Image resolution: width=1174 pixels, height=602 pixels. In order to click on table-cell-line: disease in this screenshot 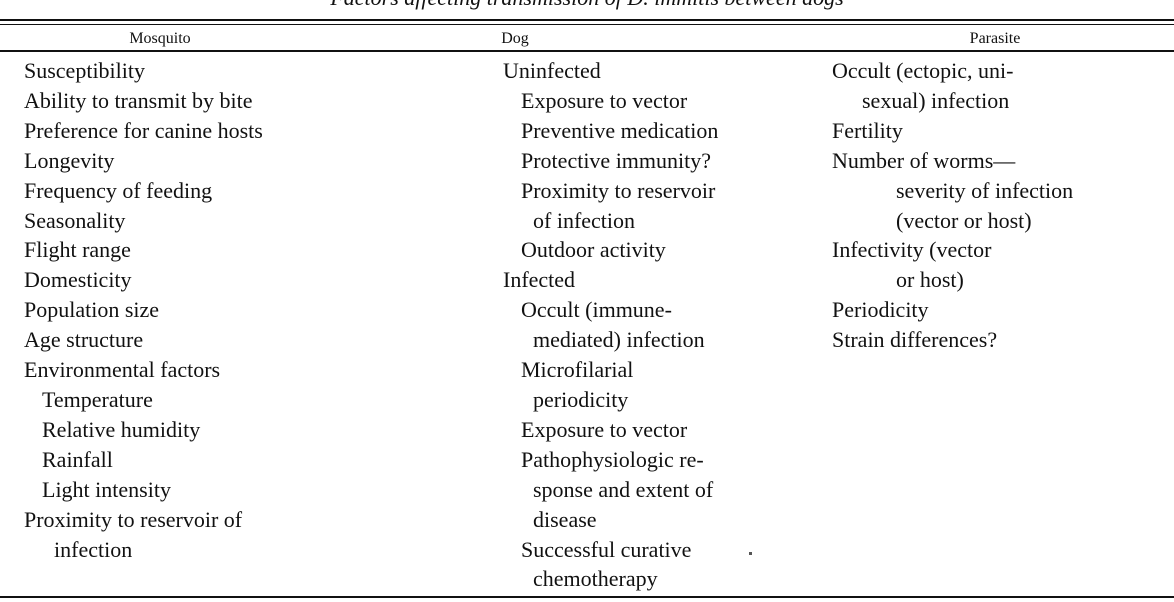, I will do `click(565, 519)`.